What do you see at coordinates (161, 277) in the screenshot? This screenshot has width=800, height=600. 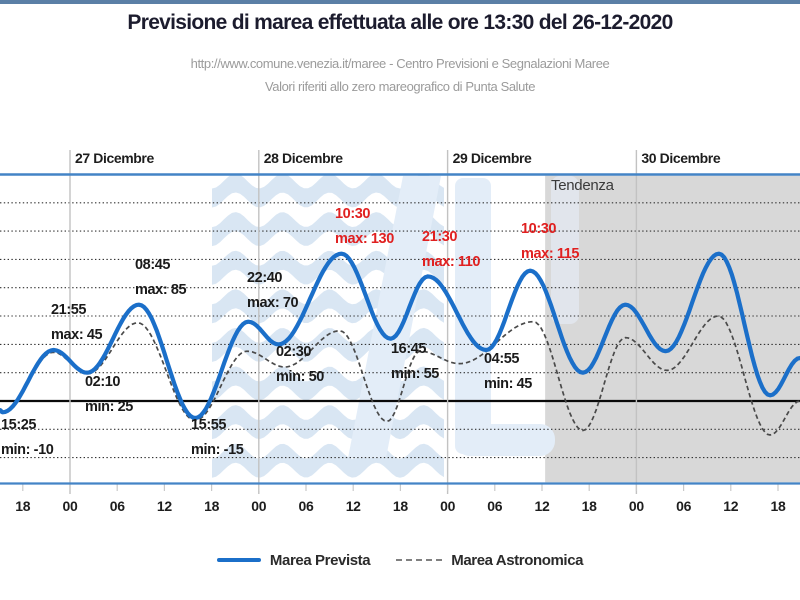 I see `tide-annotation: 08:45 max: 85` at bounding box center [161, 277].